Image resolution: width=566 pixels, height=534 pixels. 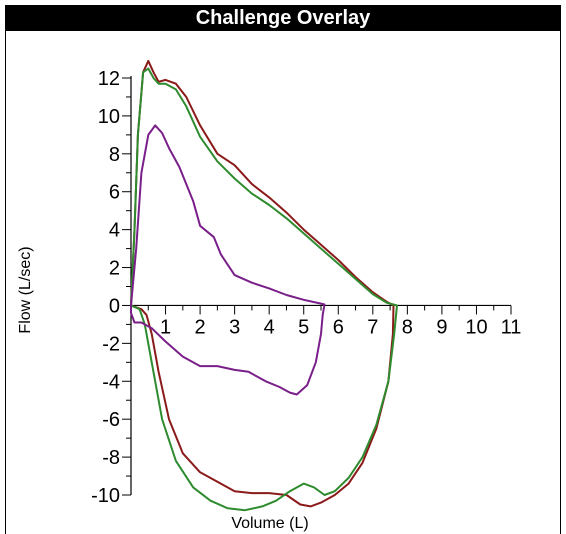 What do you see at coordinates (165, 327) in the screenshot?
I see `x-tick-label: 1` at bounding box center [165, 327].